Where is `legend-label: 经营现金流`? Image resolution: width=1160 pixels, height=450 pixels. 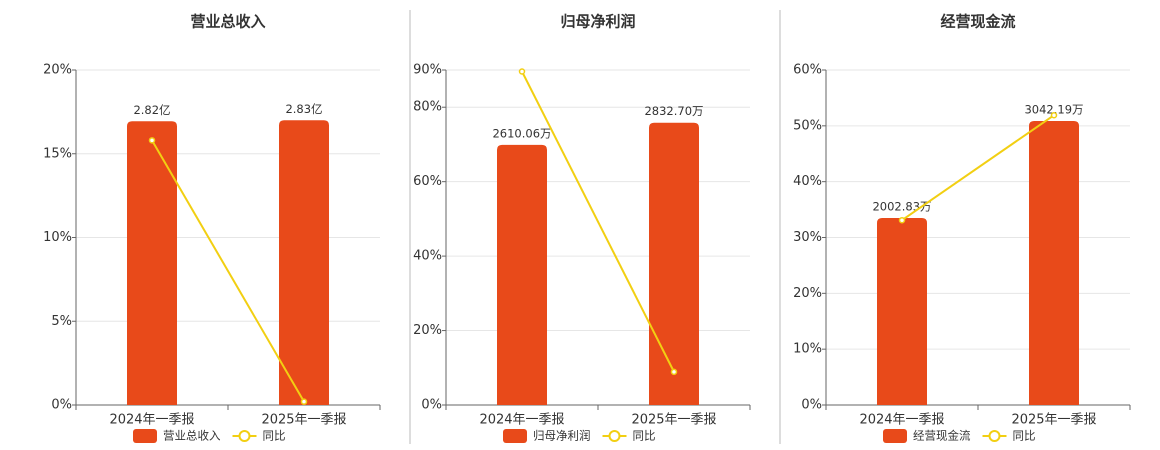 legend-label: 经营现金流 is located at coordinates (942, 436).